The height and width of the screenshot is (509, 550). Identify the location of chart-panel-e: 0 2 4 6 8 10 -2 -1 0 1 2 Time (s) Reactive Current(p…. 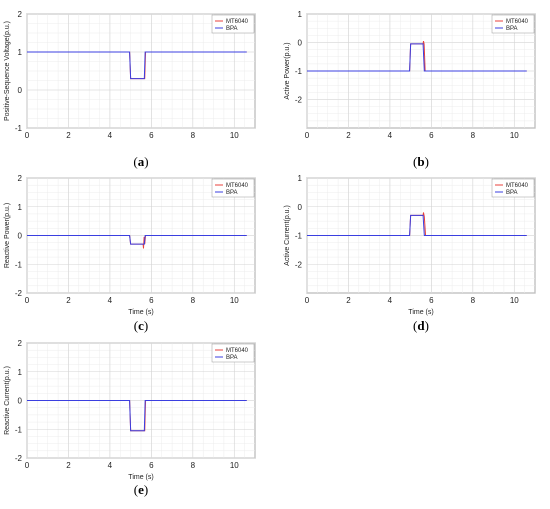
(130, 418).